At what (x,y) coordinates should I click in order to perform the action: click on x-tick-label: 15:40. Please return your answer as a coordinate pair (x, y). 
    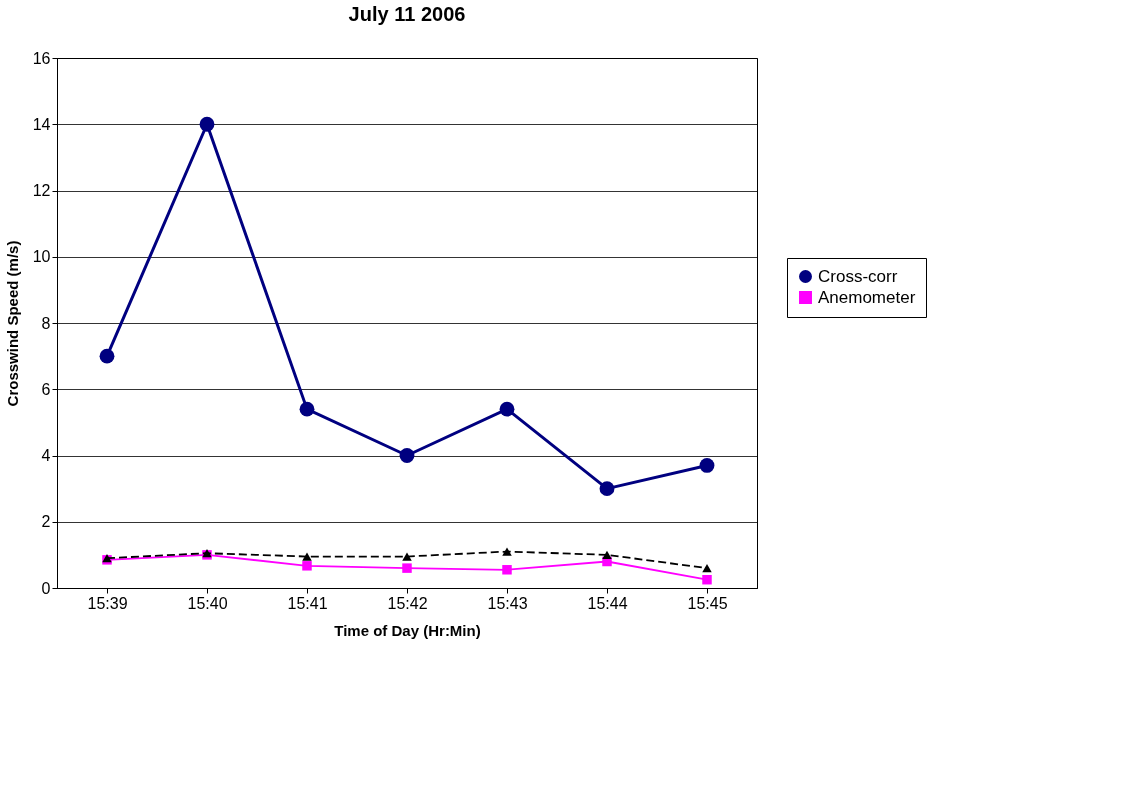
    Looking at the image, I should click on (207, 603).